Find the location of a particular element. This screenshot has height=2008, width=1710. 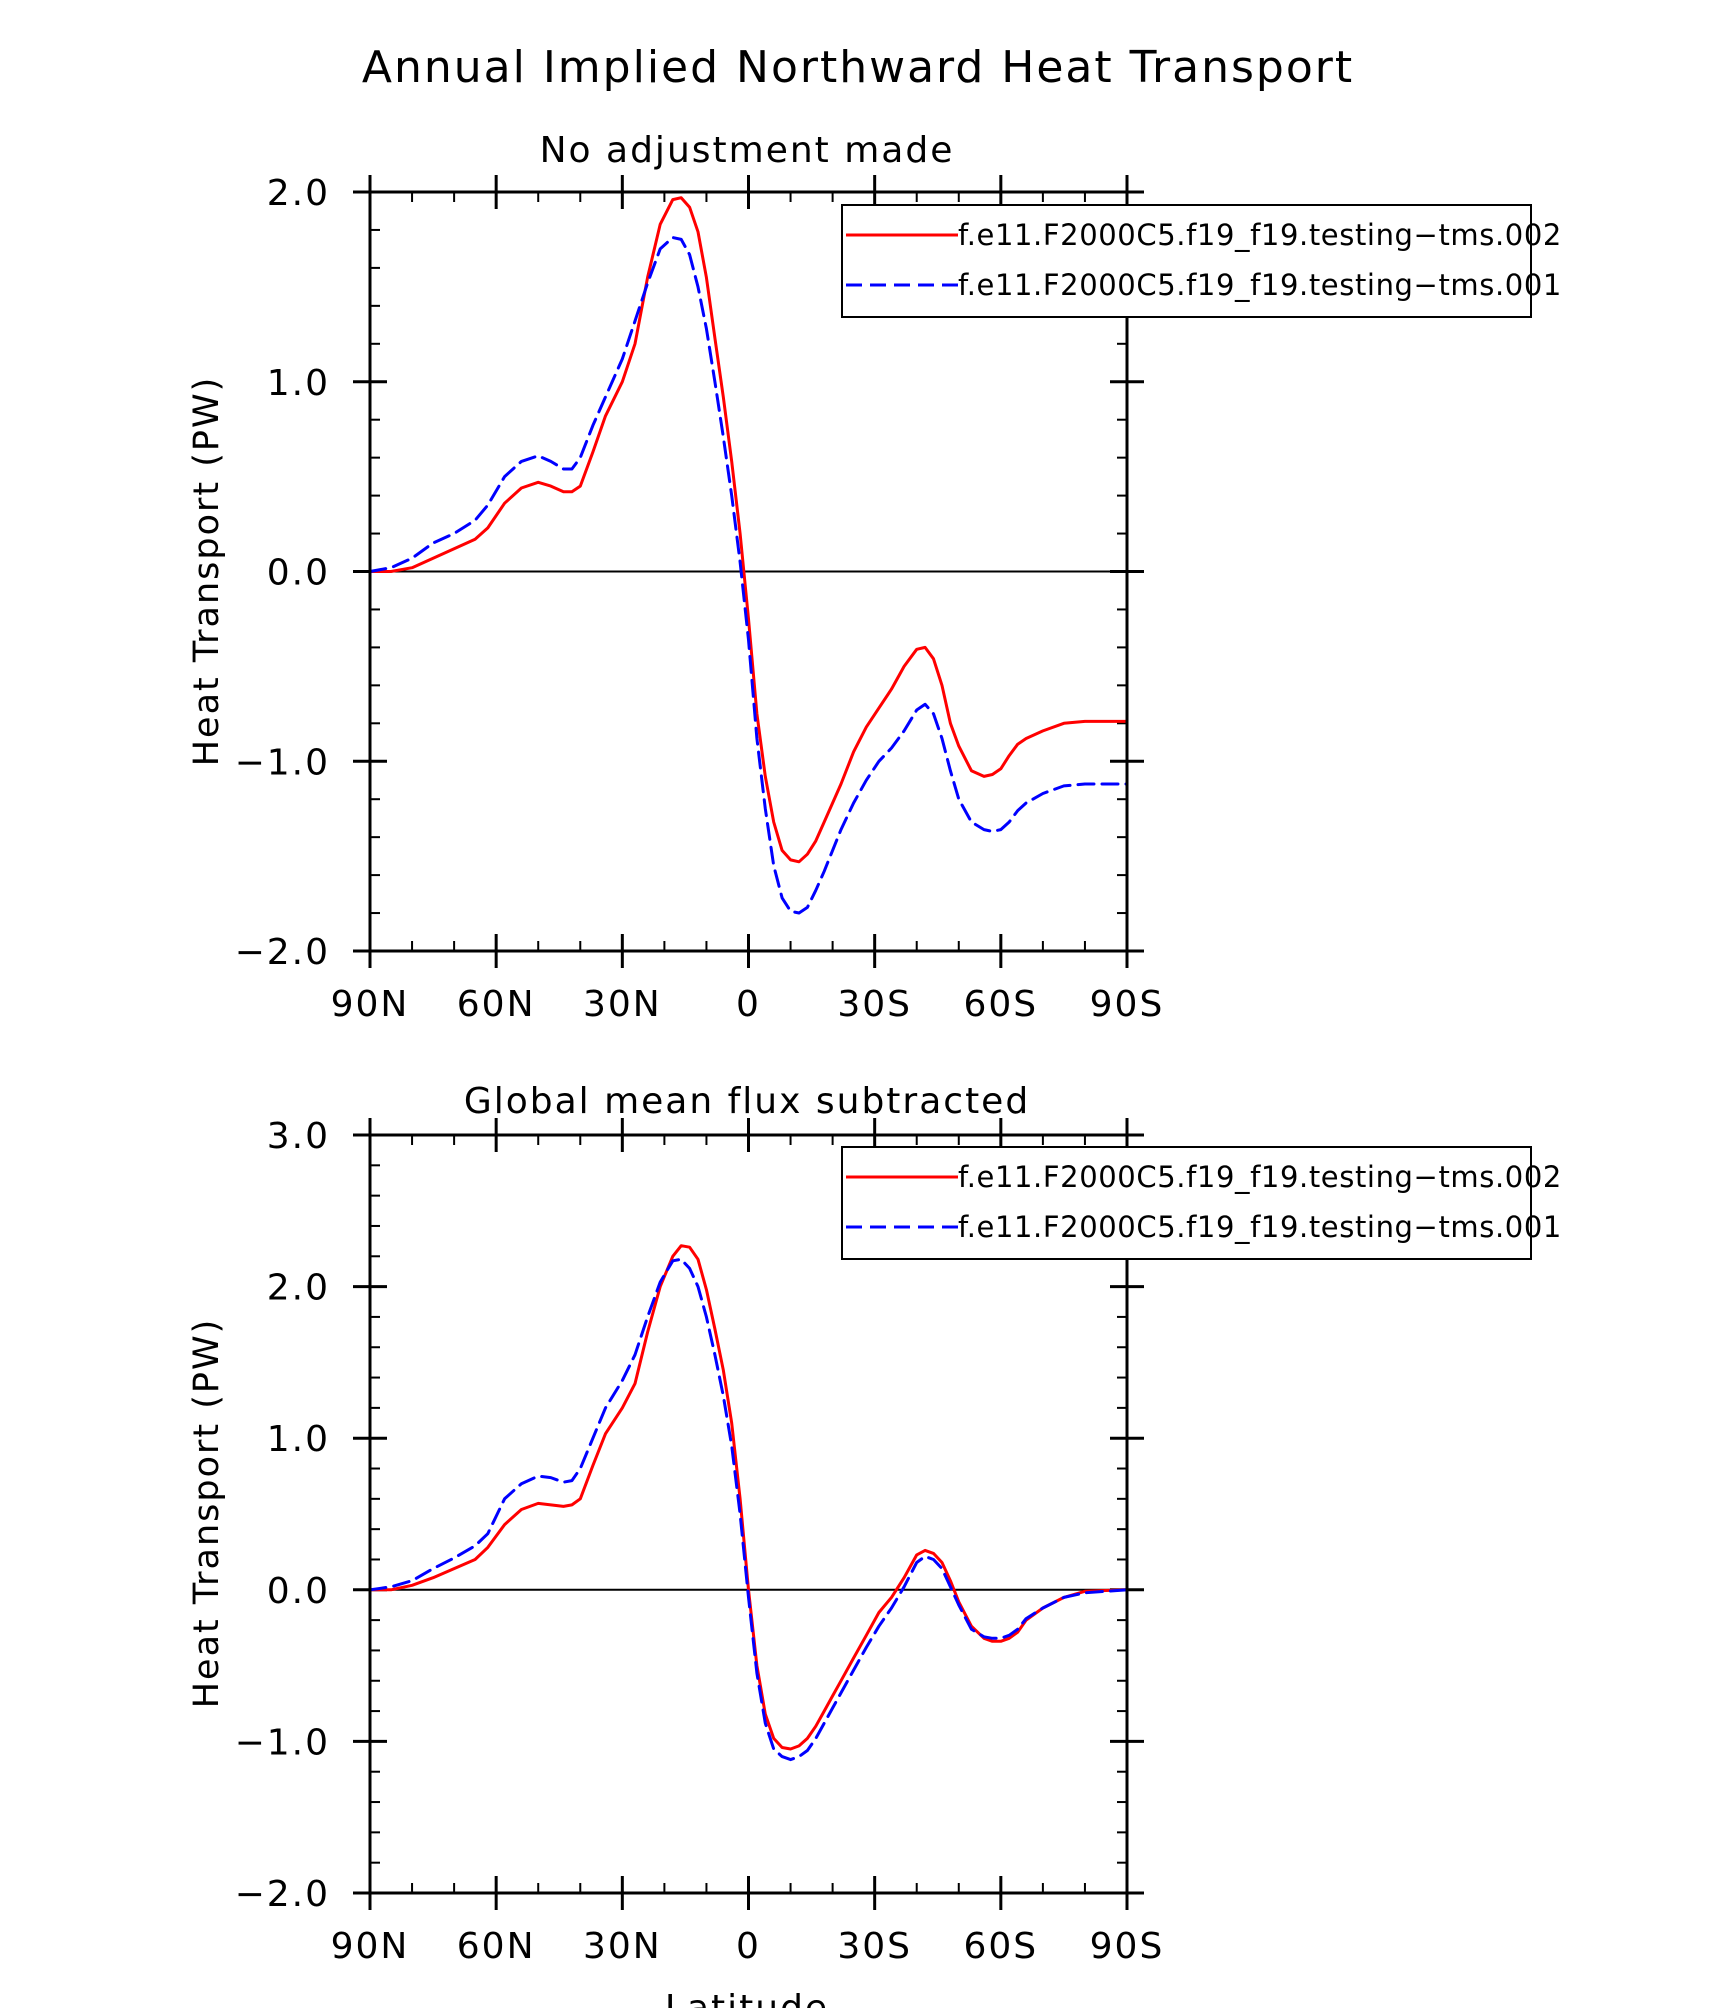

panel-2-legend-label-001: f.e11.F2000C5.f19_f19.testing−tms.001 is located at coordinates (1260, 1227).